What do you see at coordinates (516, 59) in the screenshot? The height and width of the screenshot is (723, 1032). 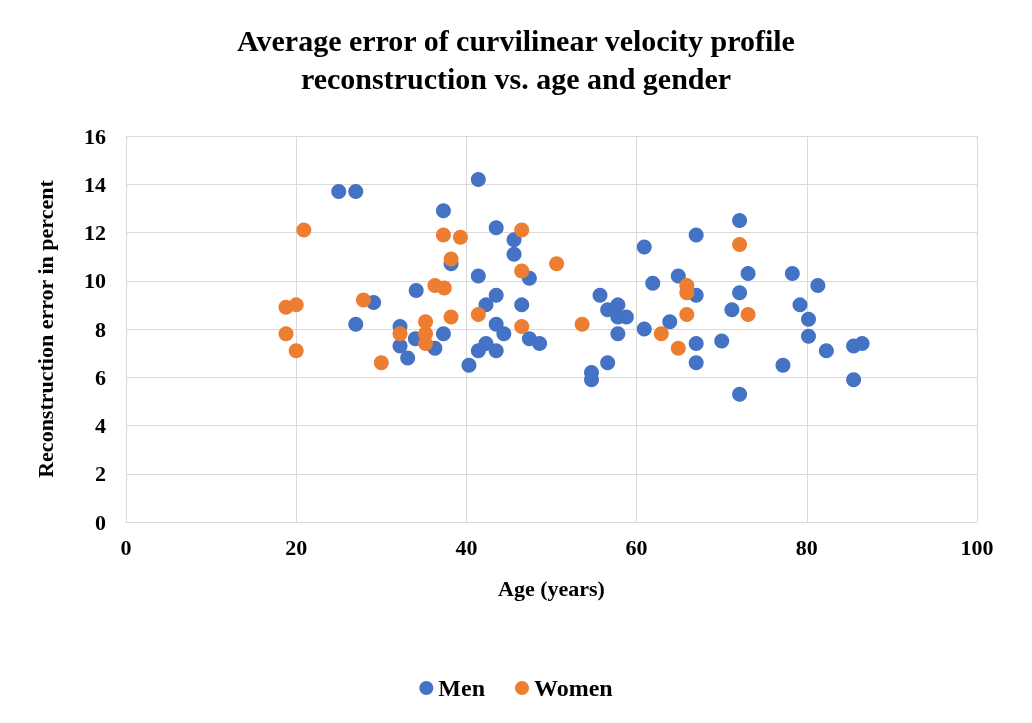 I see `chart-title: Average error of curvilinear velocity profile reconstruction vs. age and gender` at bounding box center [516, 59].